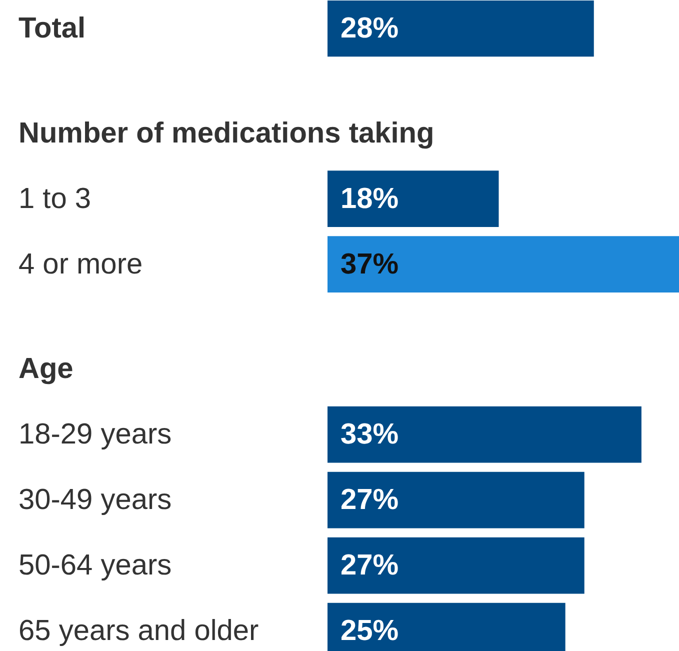 The height and width of the screenshot is (651, 679). Describe the element at coordinates (369, 28) in the screenshot. I see `data-label: 28%` at that location.